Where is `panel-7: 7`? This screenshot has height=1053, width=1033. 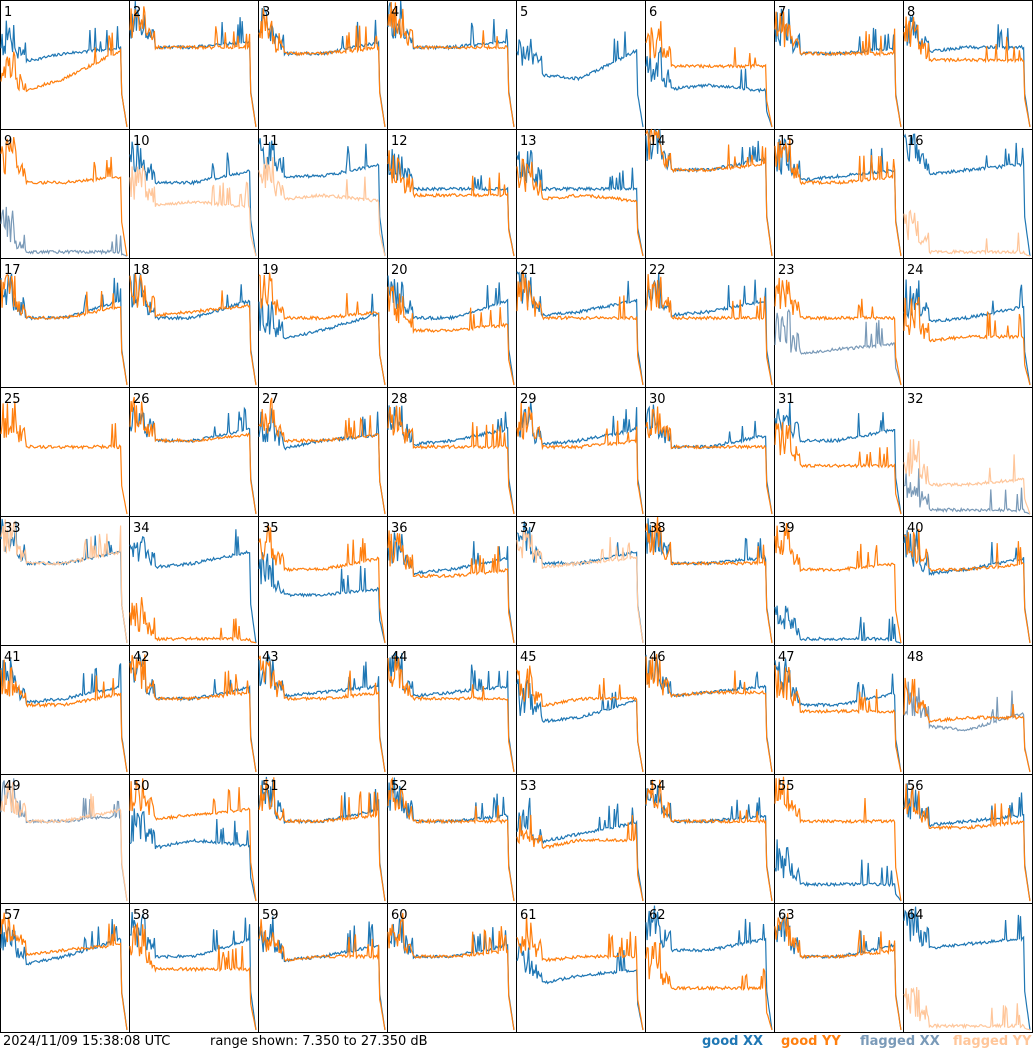
panel-7: 7 is located at coordinates (839, 65).